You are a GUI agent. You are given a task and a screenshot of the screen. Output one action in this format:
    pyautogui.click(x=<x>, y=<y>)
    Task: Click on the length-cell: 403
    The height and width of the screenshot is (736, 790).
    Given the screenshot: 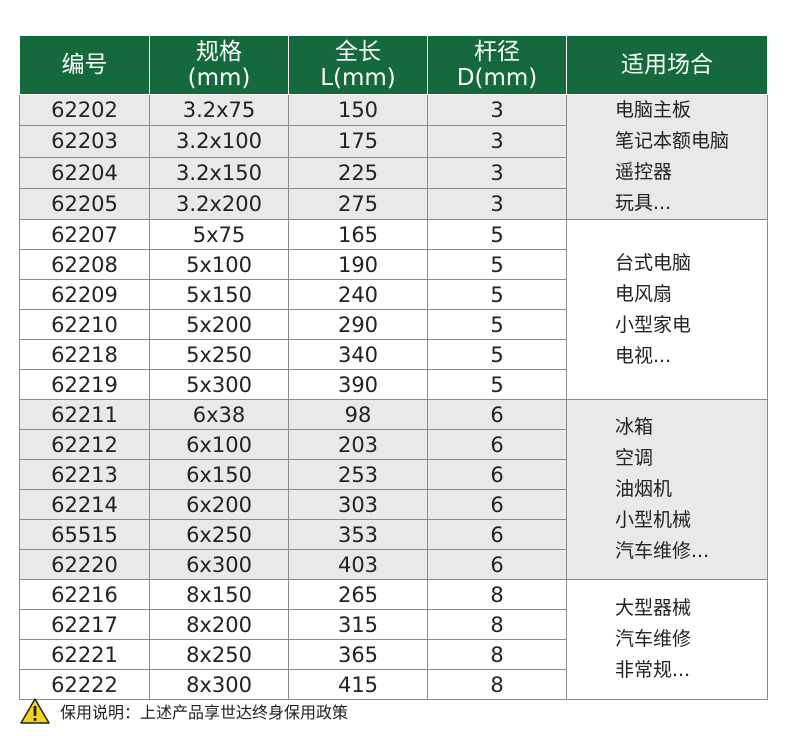 What is the action you would take?
    pyautogui.click(x=358, y=564)
    